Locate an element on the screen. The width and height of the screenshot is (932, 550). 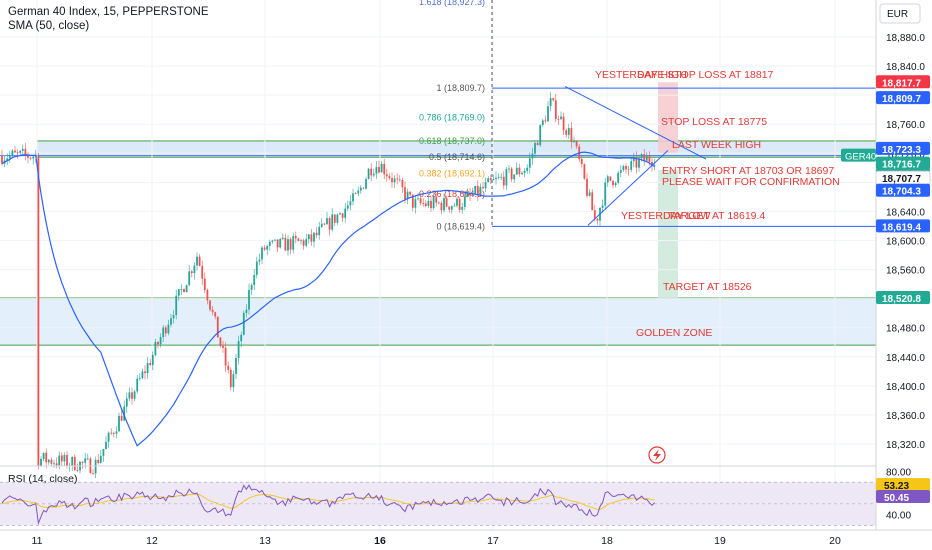
flash-icon-bolt is located at coordinates (657, 455).